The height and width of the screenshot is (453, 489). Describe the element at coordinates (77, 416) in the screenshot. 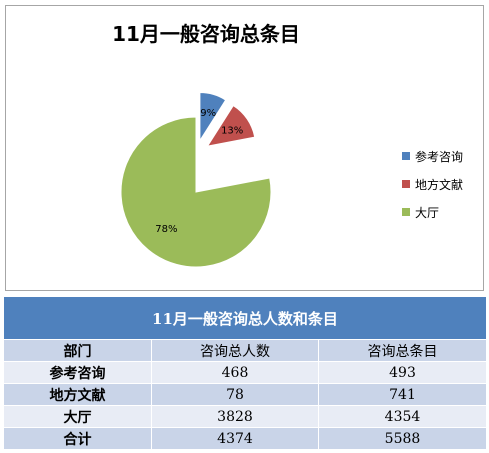

I see `row-label: 大厅` at that location.